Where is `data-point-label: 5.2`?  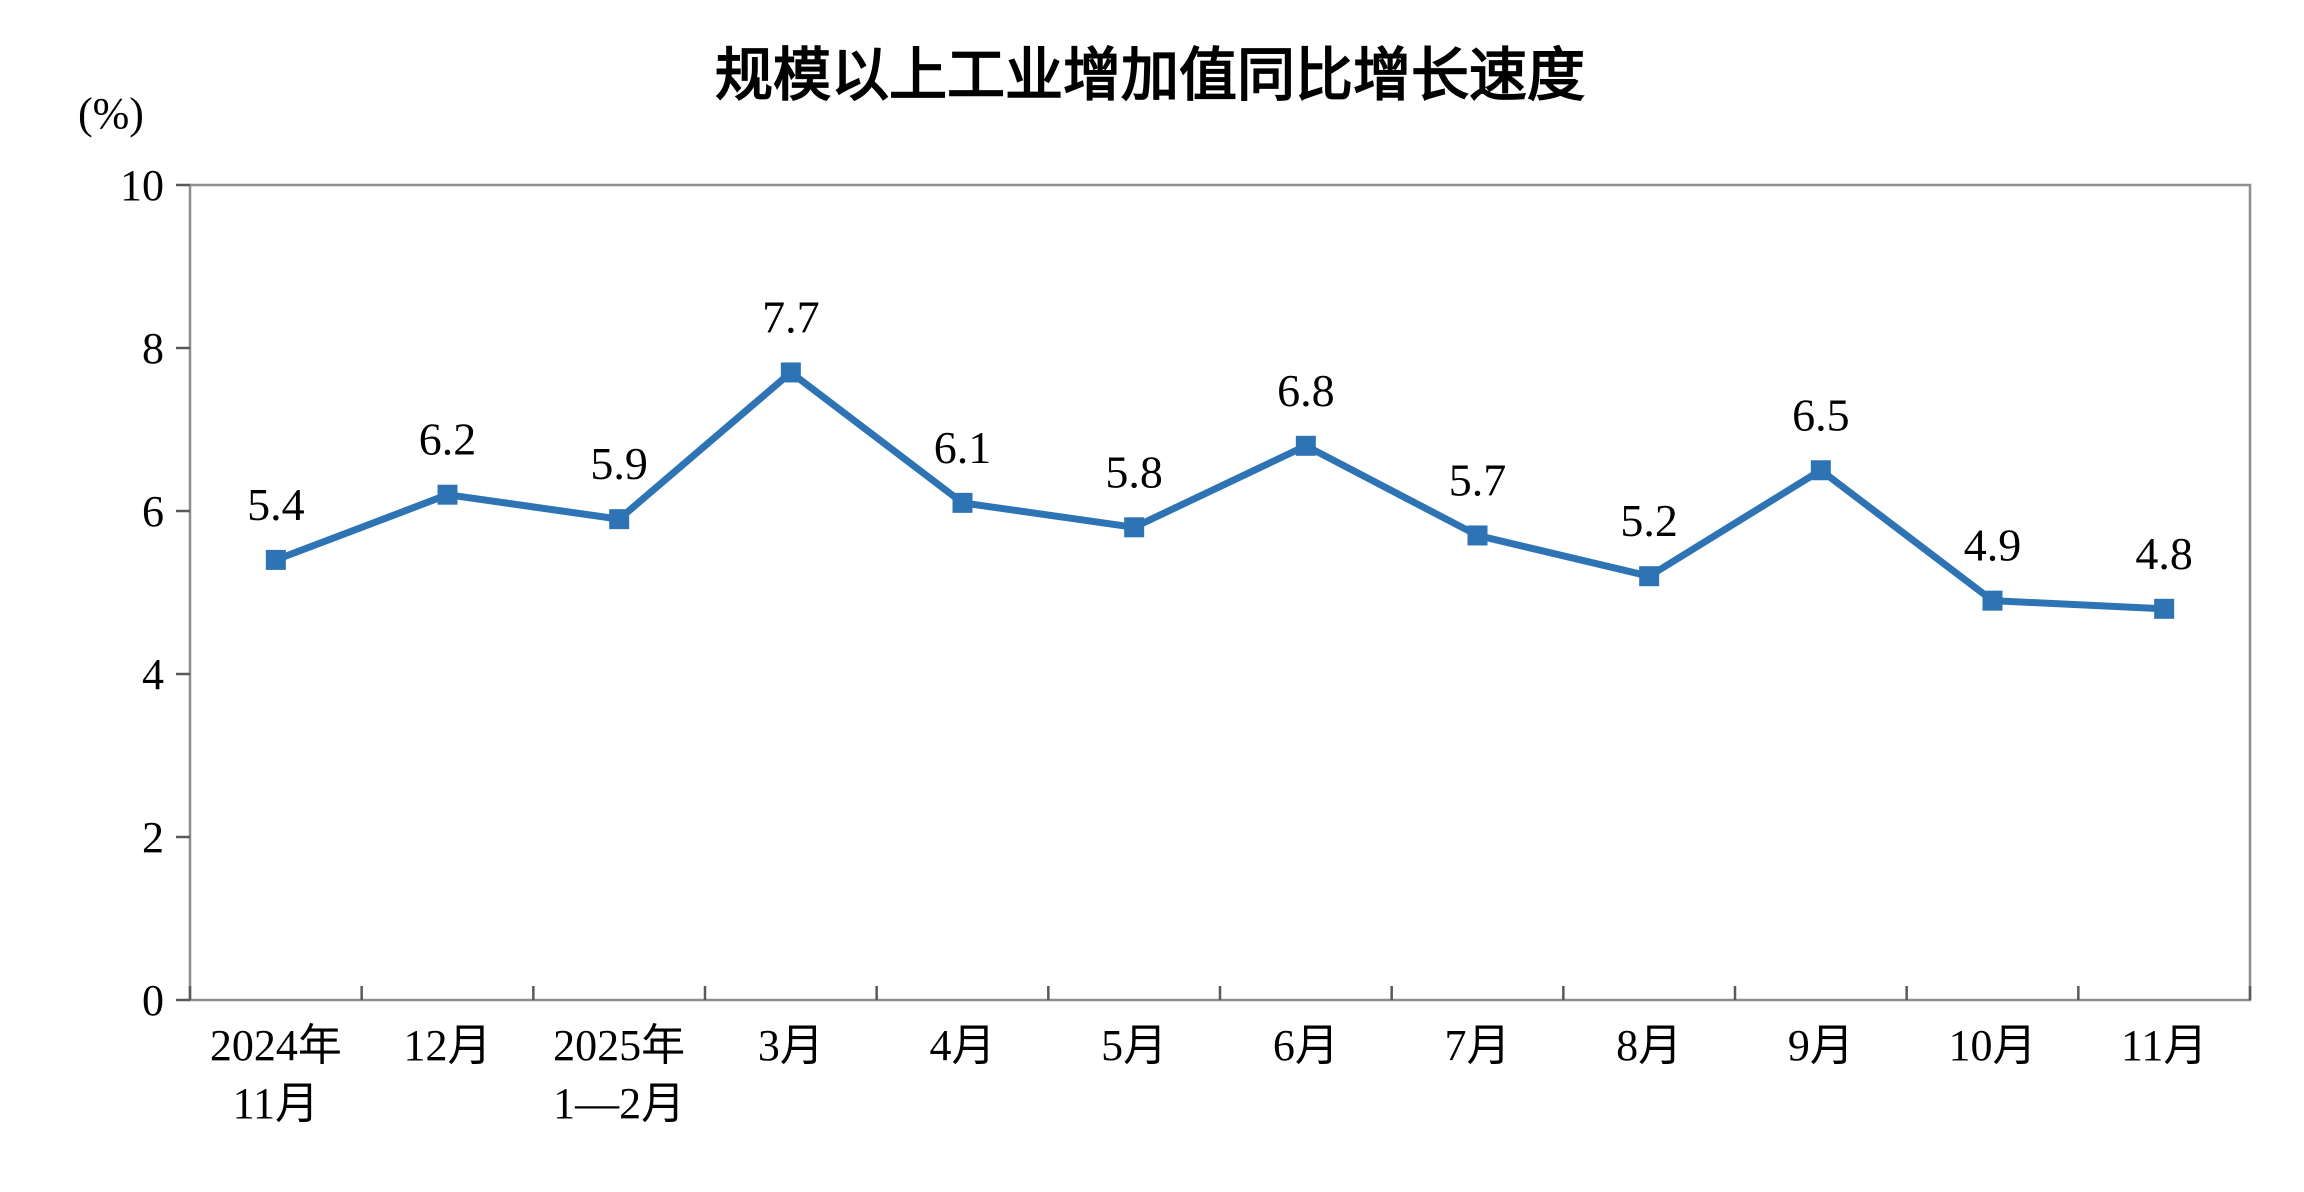 data-point-label: 5.2 is located at coordinates (1649, 520).